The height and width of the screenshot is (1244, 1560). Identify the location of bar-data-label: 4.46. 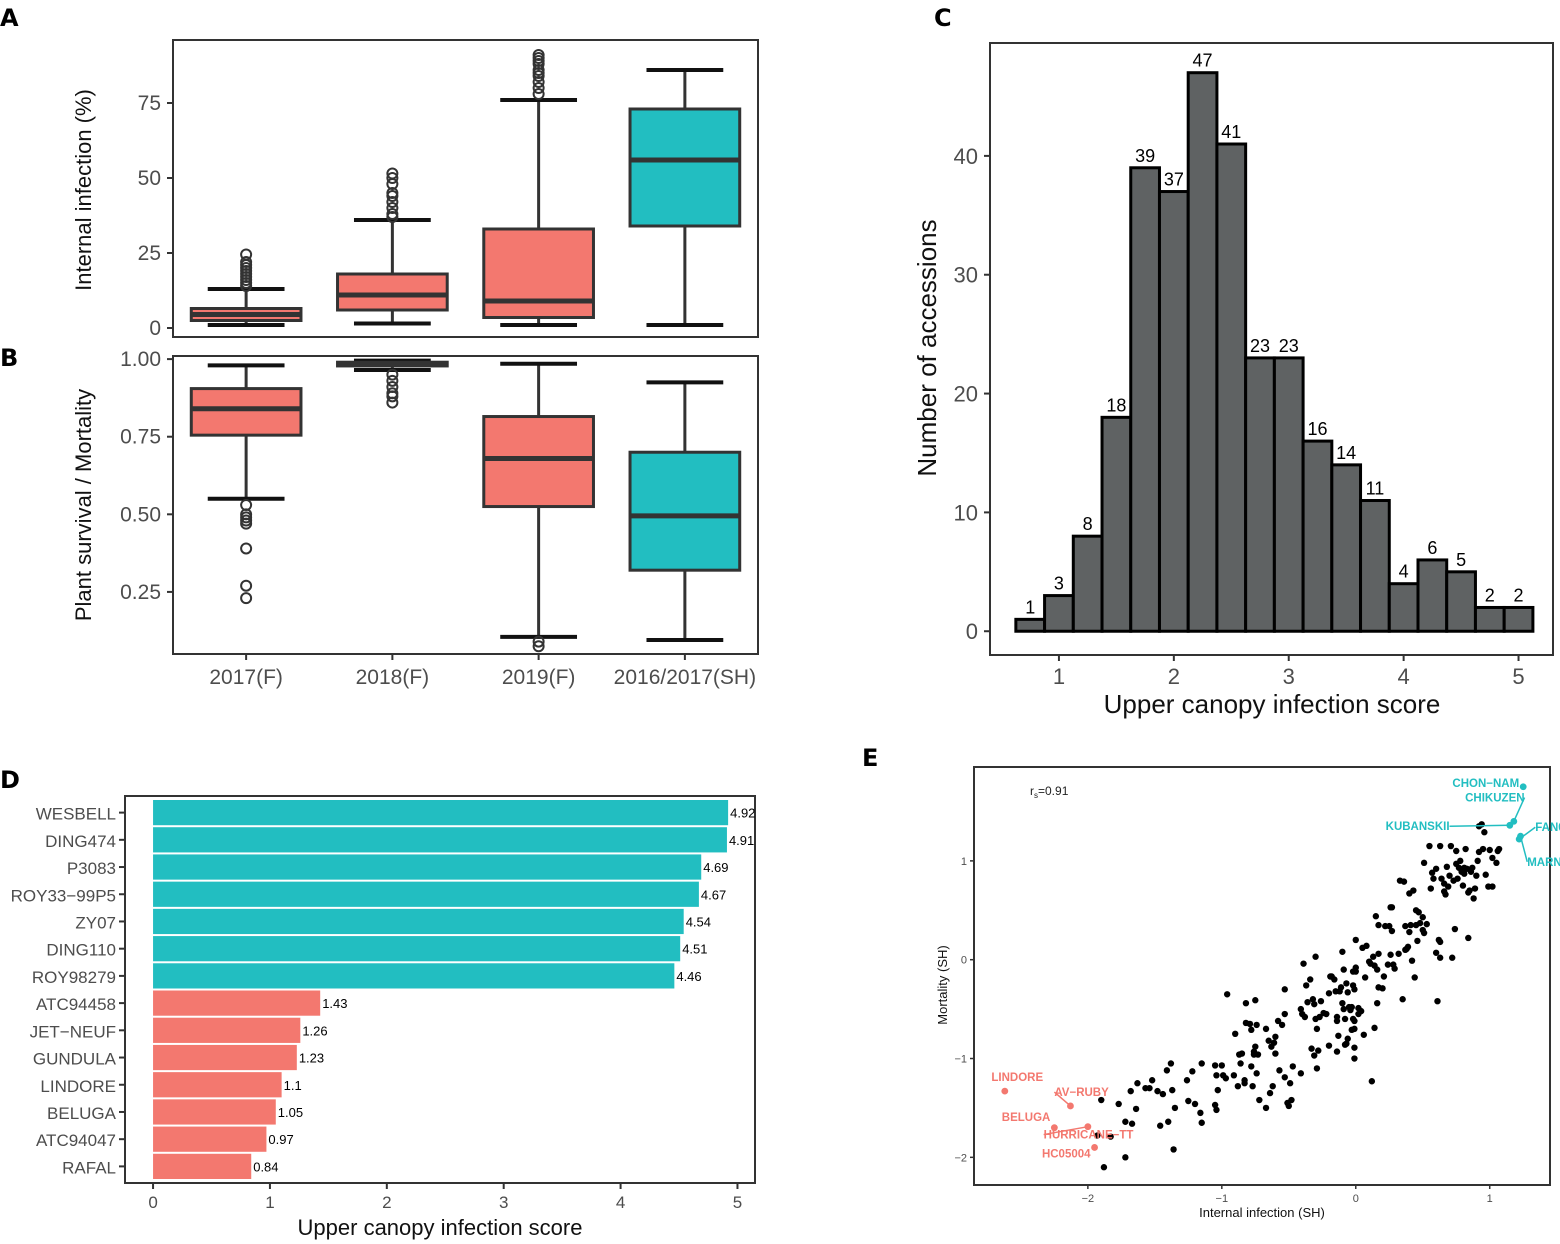
(688, 976).